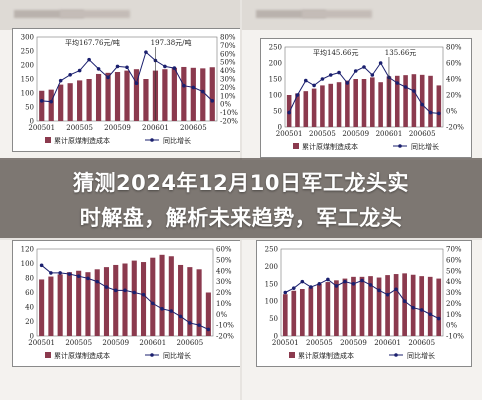 The width and height of the screenshot is (482, 400). I want to click on y-right-tick-label: 50%, so click(454, 271).